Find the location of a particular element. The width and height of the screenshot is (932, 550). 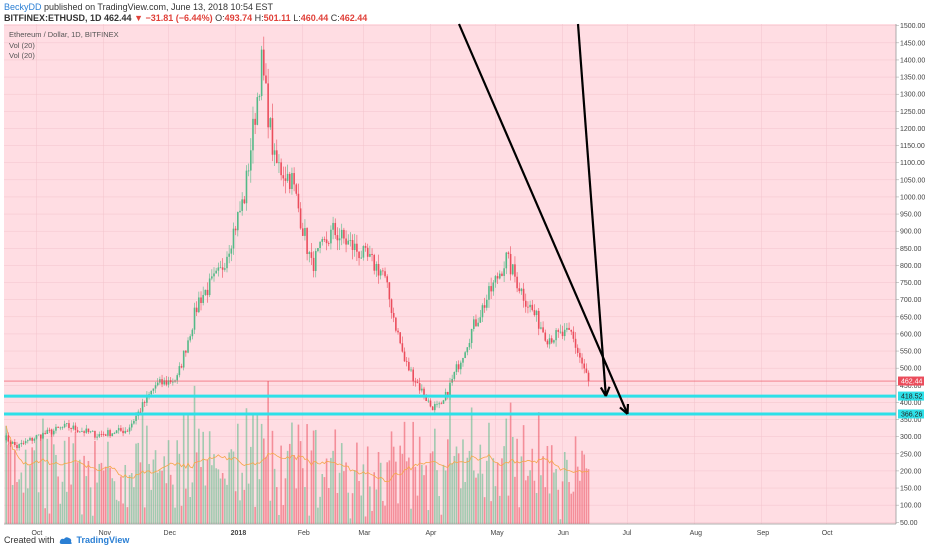

author-name: BeckyDD is located at coordinates (23, 7).